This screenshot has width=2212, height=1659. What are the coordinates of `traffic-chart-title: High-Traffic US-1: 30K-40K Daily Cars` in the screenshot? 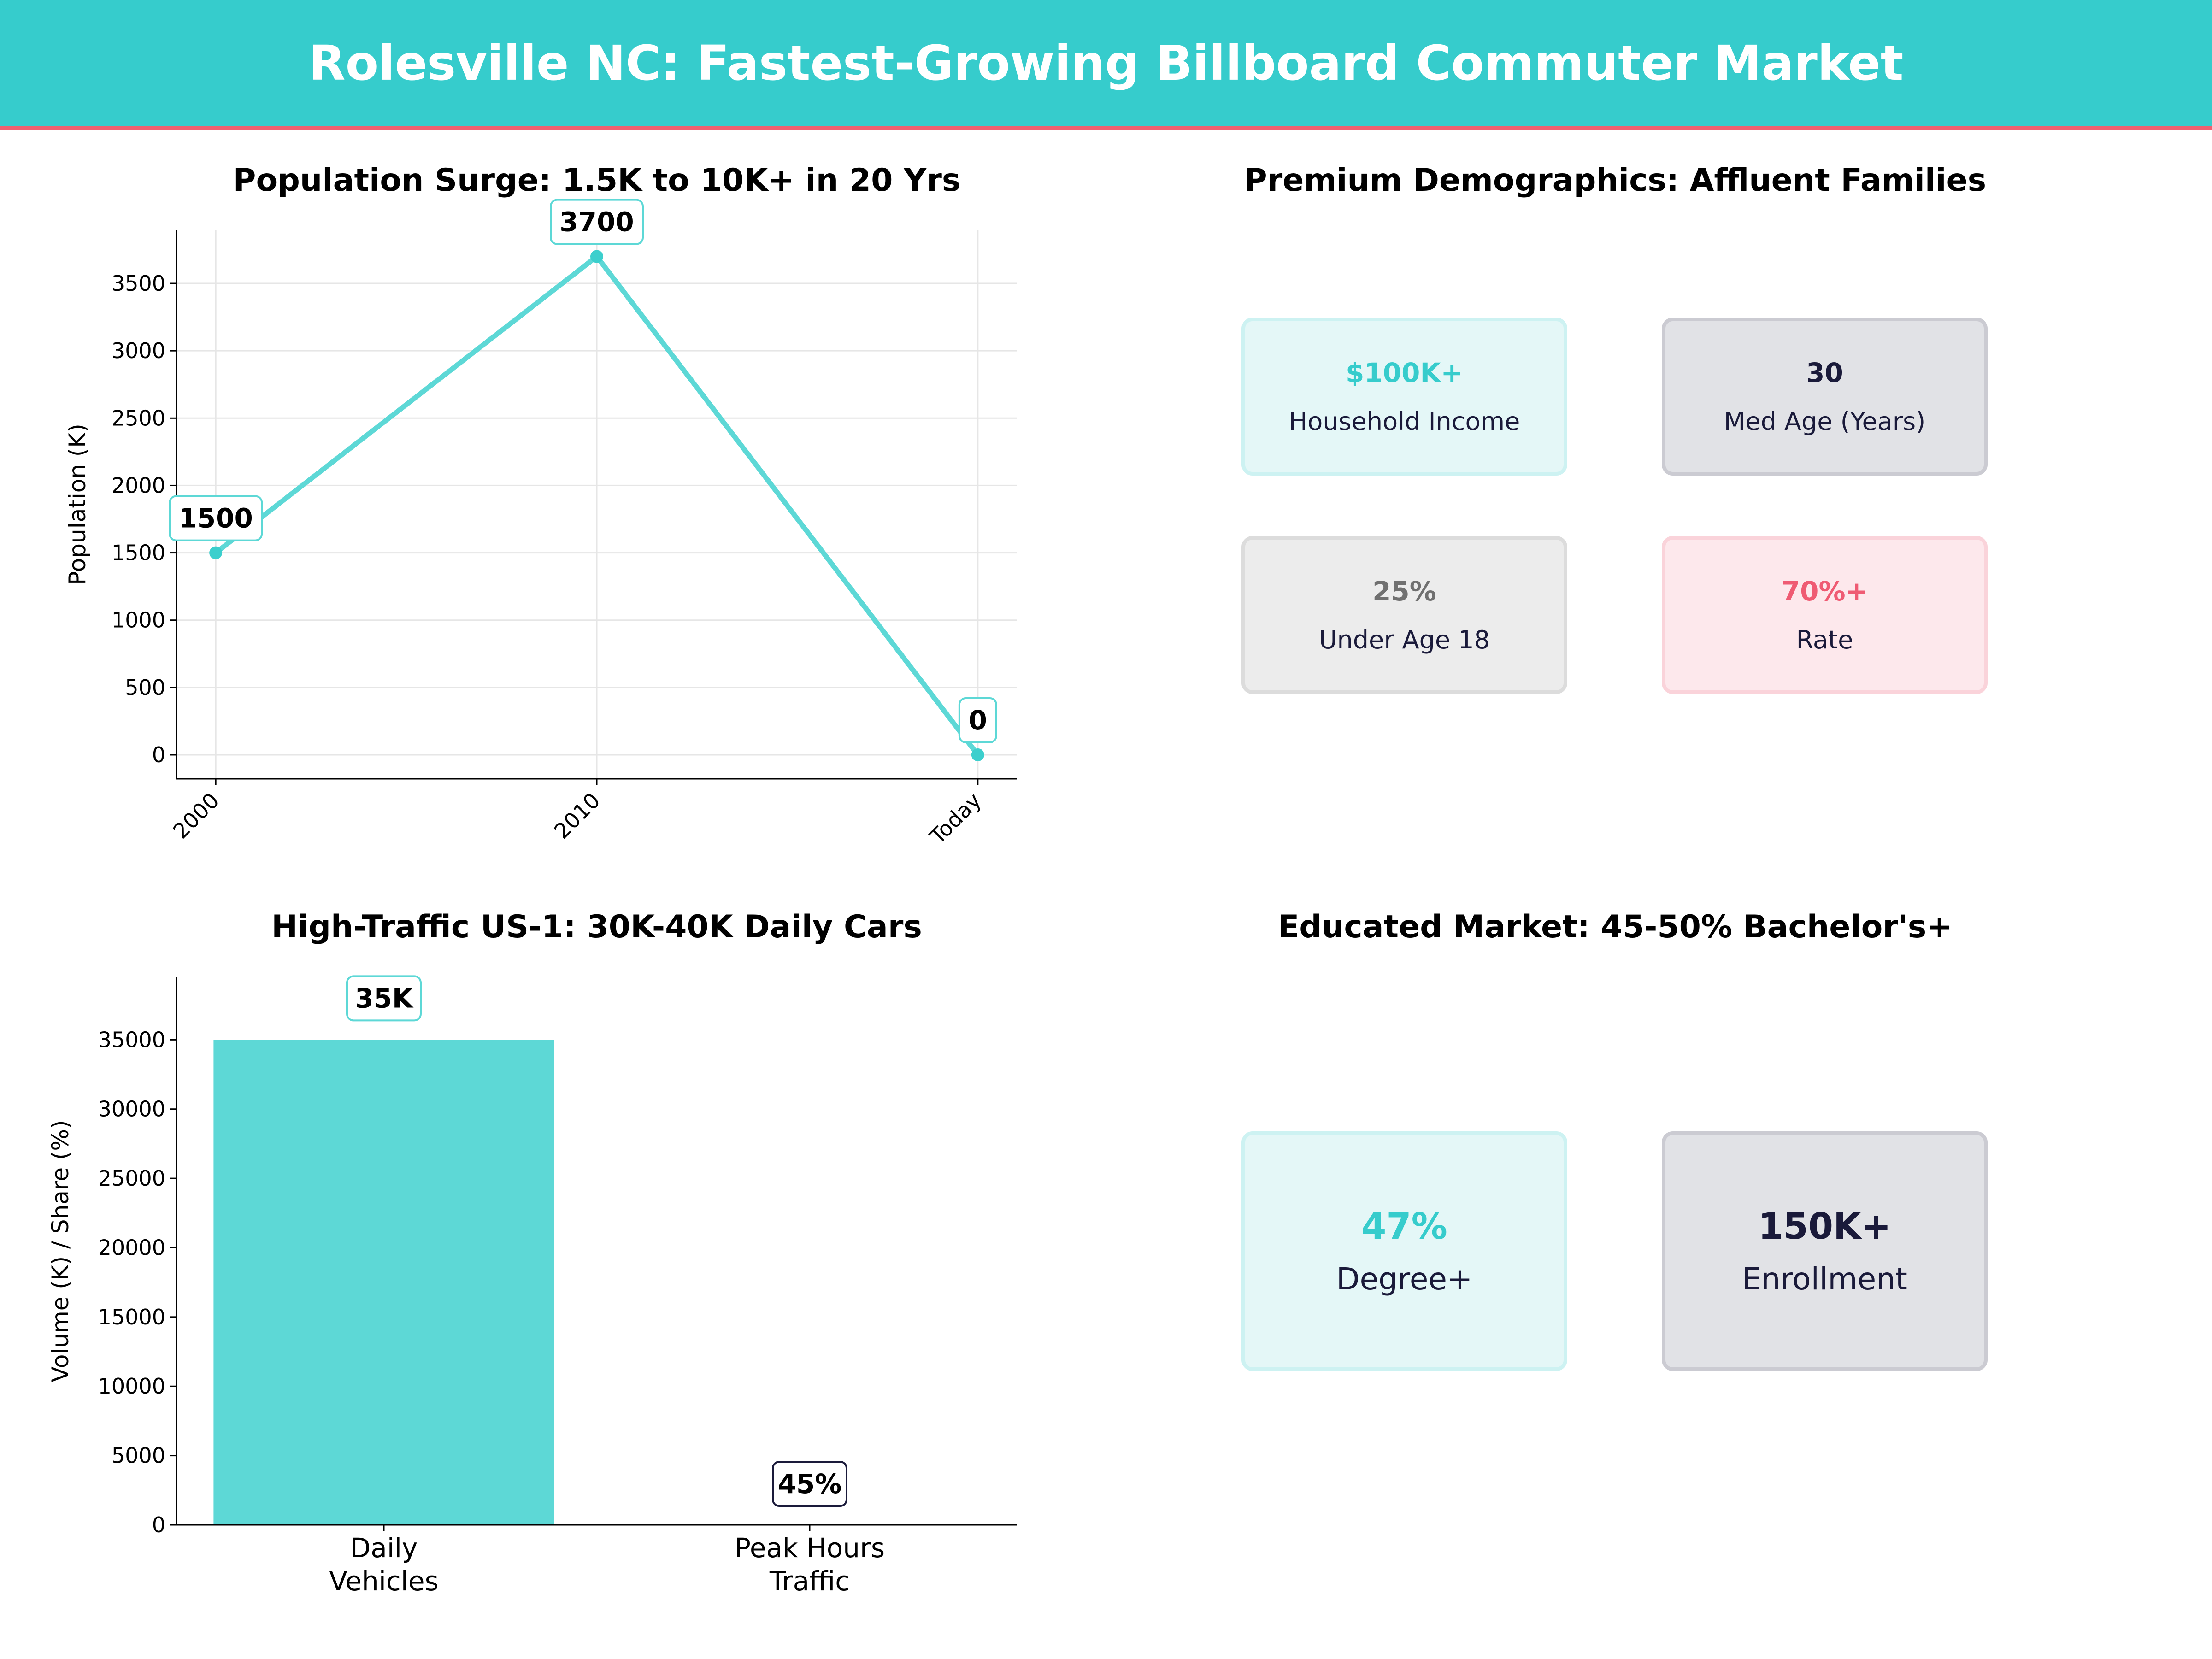 It's located at (596, 927).